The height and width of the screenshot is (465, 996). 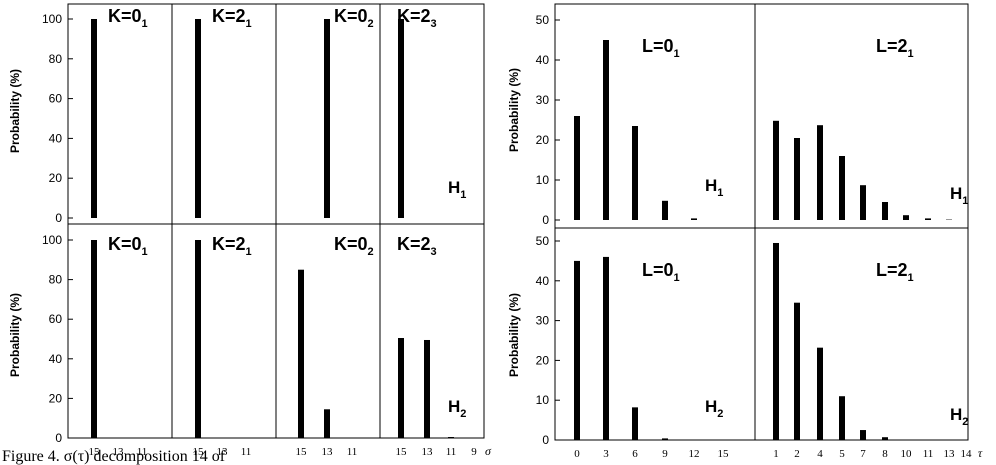 I want to click on figure-caption: Figure 4. σ(τ) decomposition 14 of, so click(x=114, y=456).